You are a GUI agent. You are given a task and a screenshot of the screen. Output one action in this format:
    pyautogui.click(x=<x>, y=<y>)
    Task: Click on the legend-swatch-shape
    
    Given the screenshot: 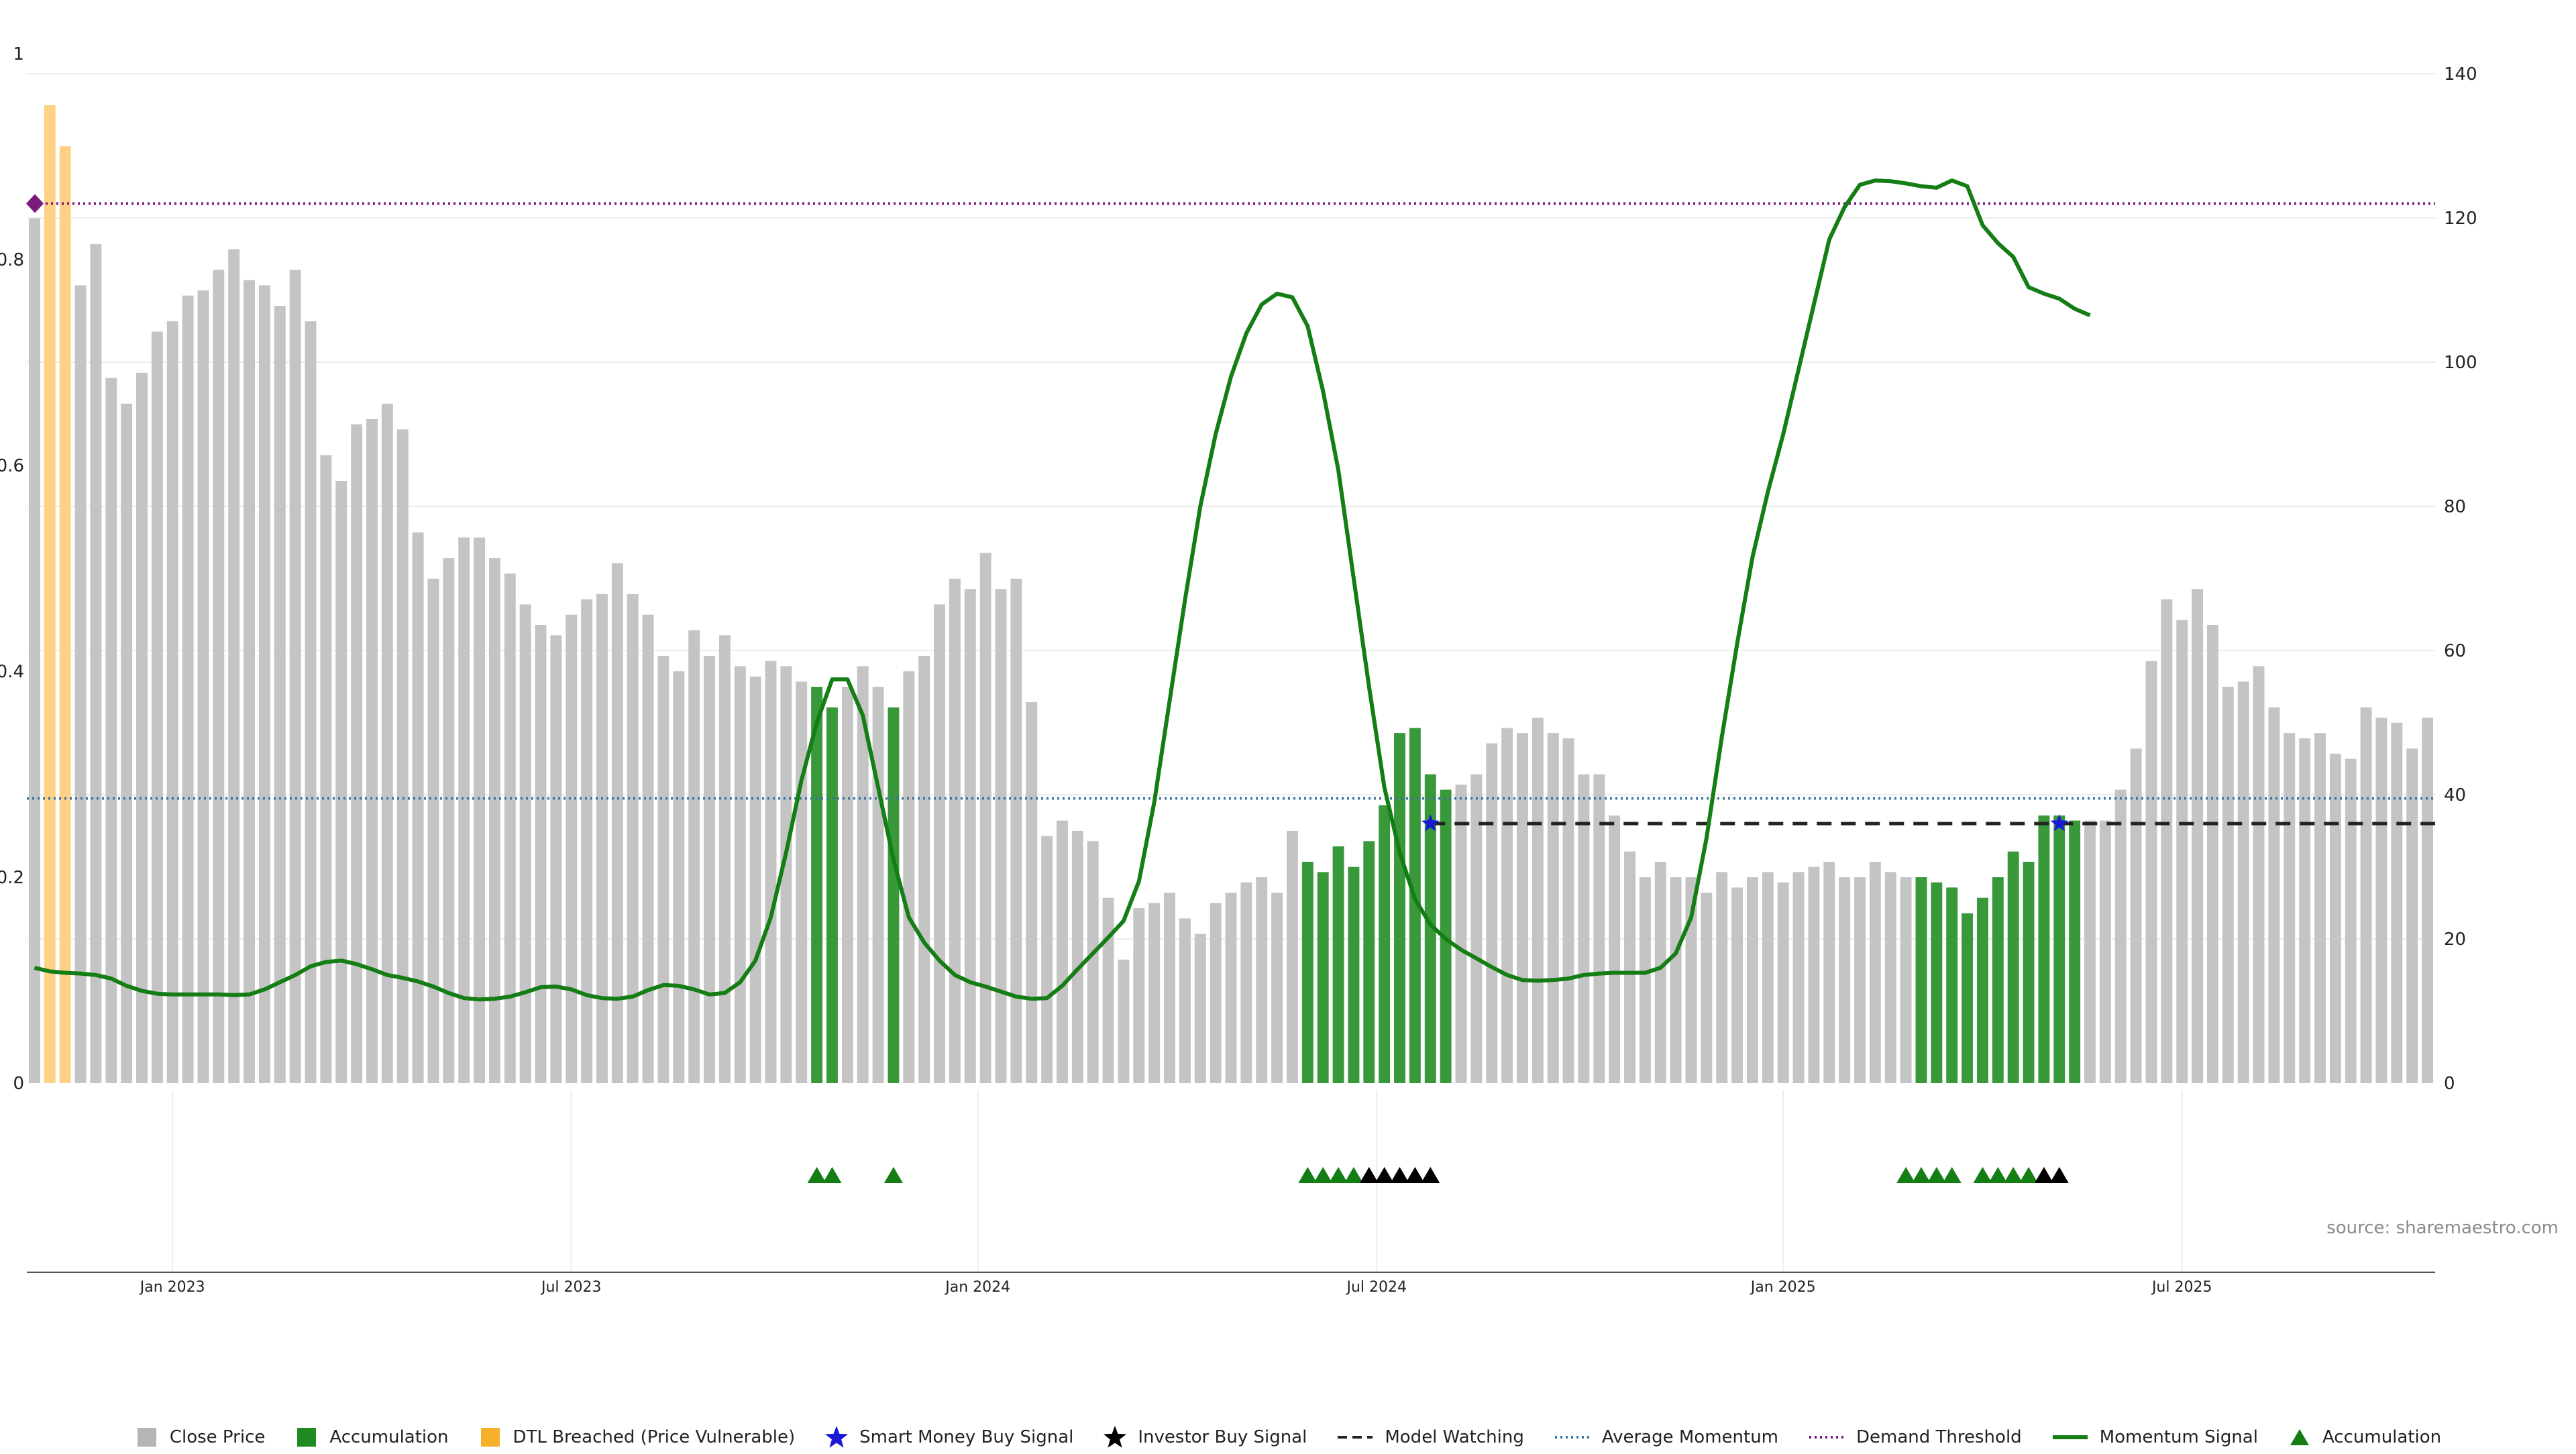 What is the action you would take?
    pyautogui.click(x=837, y=1437)
    